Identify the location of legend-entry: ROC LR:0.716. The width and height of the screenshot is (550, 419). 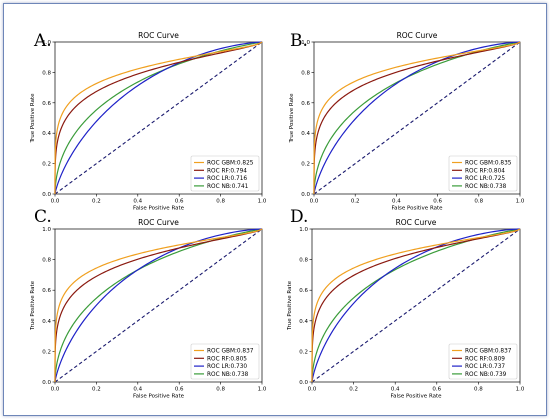
(227, 179).